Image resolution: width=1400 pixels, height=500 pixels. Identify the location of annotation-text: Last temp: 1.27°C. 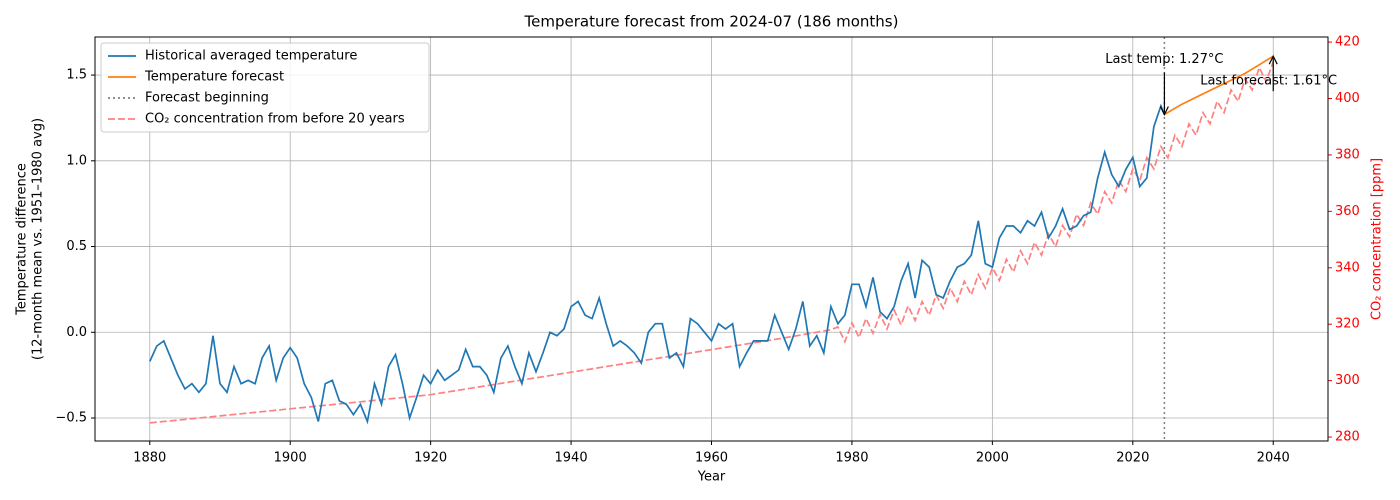
(1164, 59).